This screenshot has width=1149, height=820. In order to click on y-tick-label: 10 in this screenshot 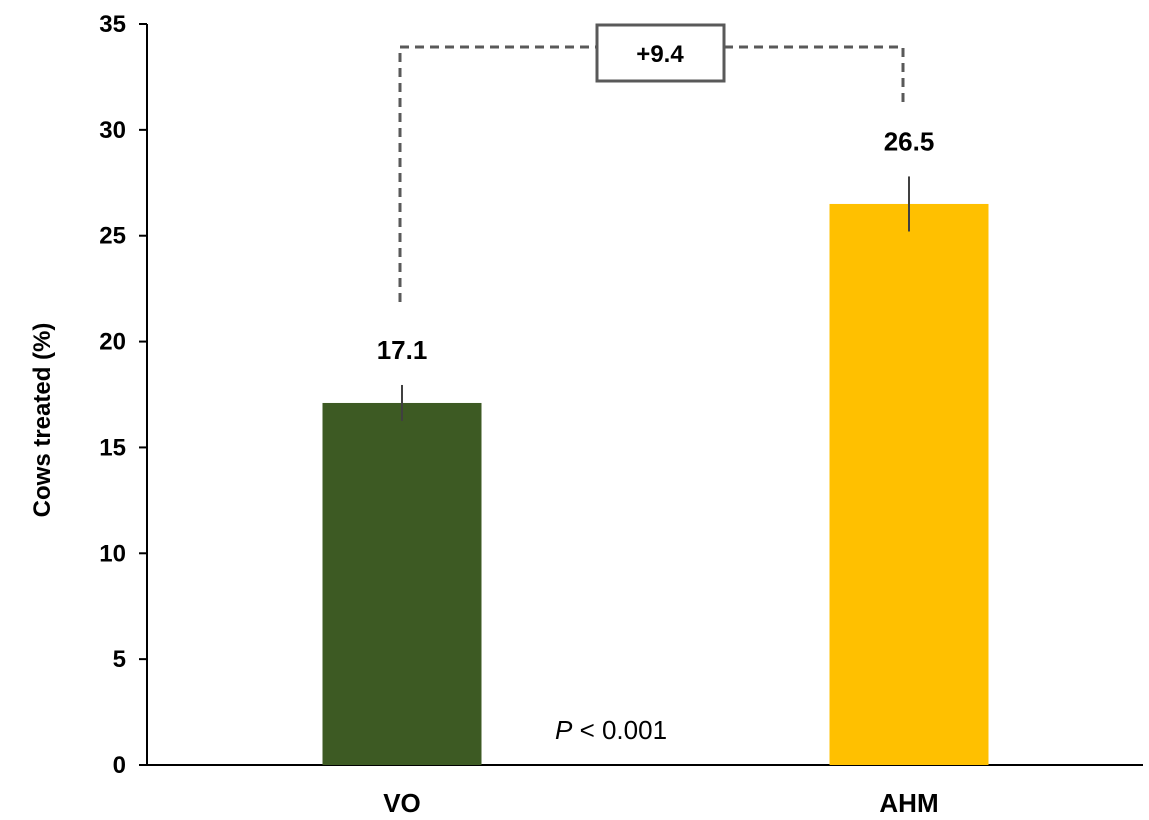, I will do `click(112, 553)`.